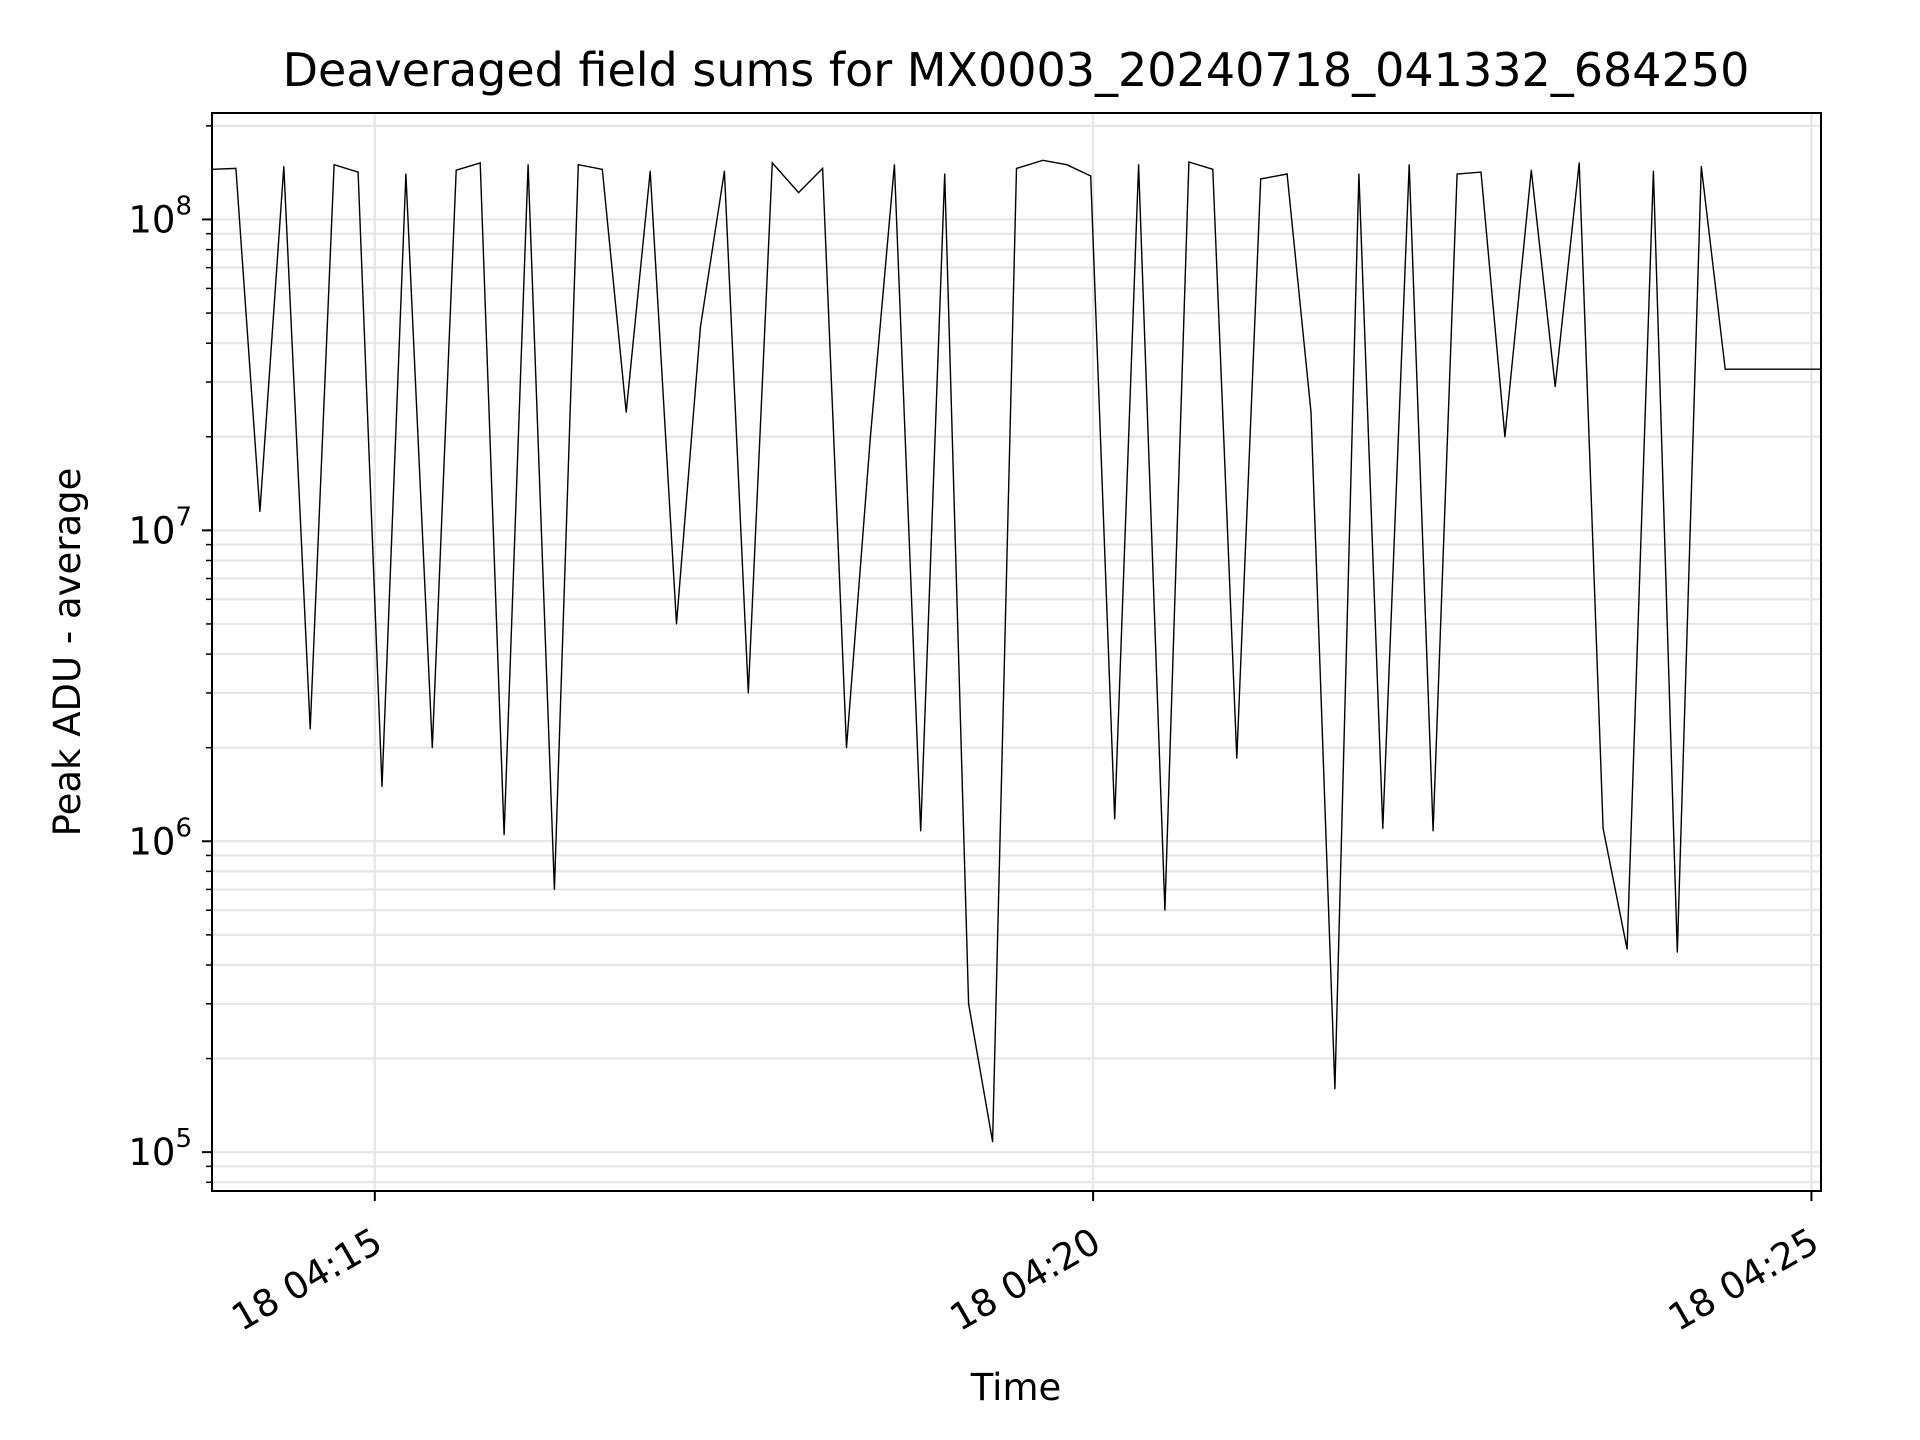 The image size is (1920, 1440). Describe the element at coordinates (170, 654) in the screenshot. I see `y-axis-ticks: 10⁵ 10⁶ 10⁷ 10⁸` at that location.